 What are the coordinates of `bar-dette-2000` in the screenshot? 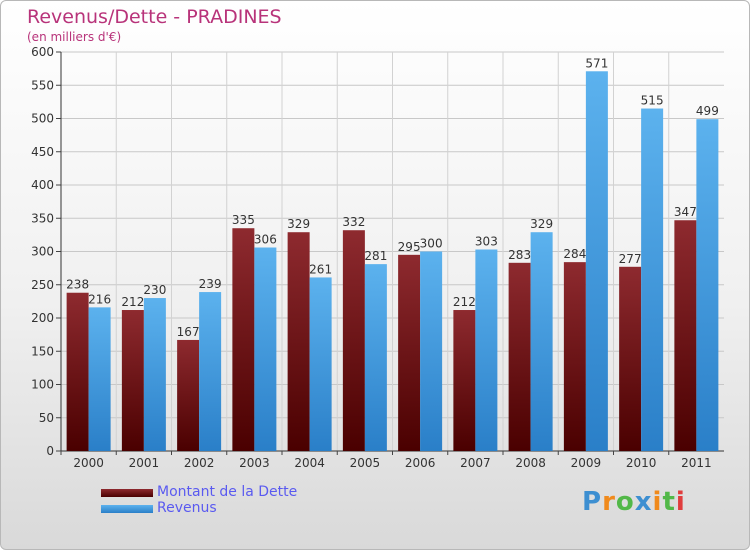 It's located at (77, 371).